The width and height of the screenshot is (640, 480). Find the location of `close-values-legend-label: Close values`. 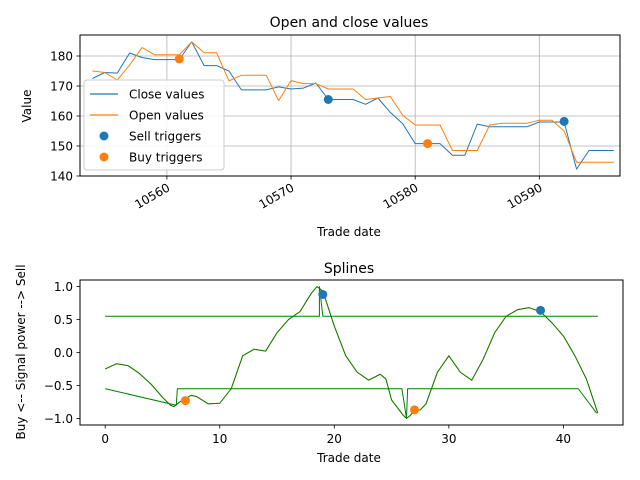

close-values-legend-label: Close values is located at coordinates (167, 95).